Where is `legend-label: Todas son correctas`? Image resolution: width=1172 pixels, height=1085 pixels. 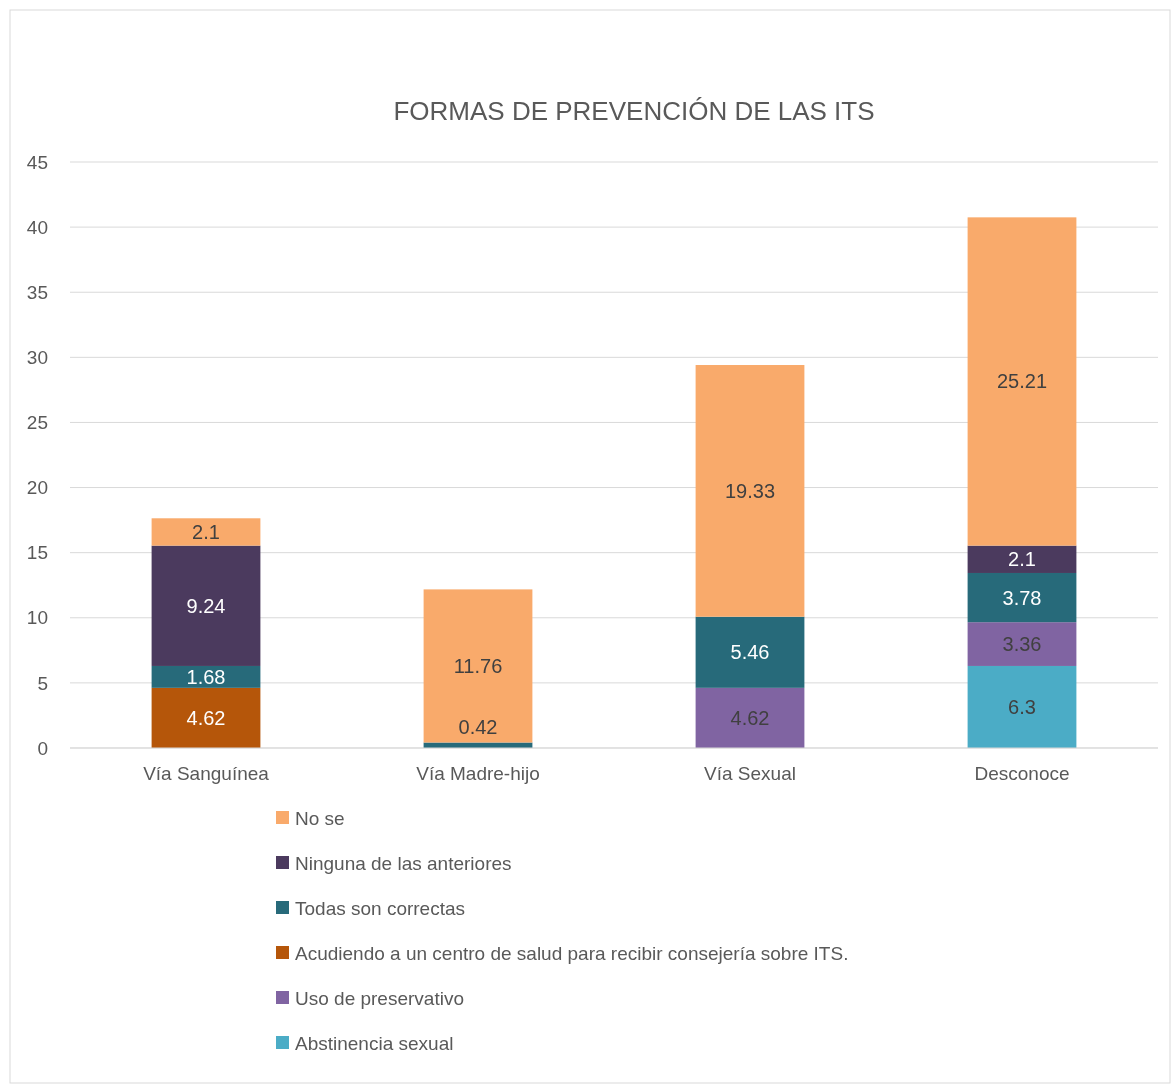
legend-label: Todas son correctas is located at coordinates (380, 908).